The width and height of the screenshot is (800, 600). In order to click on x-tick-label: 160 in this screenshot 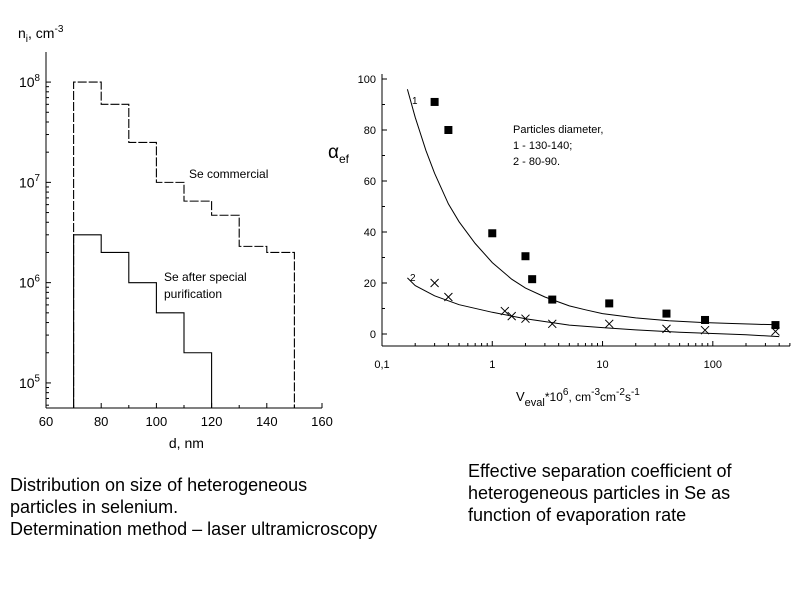, I will do `click(322, 421)`.